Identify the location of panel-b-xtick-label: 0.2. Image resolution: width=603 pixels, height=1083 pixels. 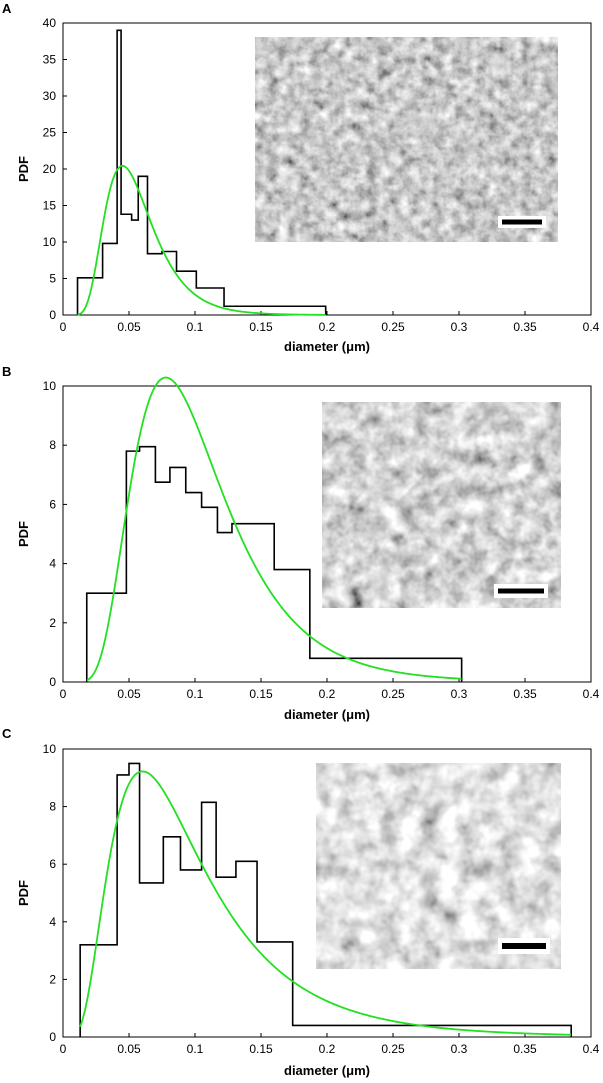
(327, 694).